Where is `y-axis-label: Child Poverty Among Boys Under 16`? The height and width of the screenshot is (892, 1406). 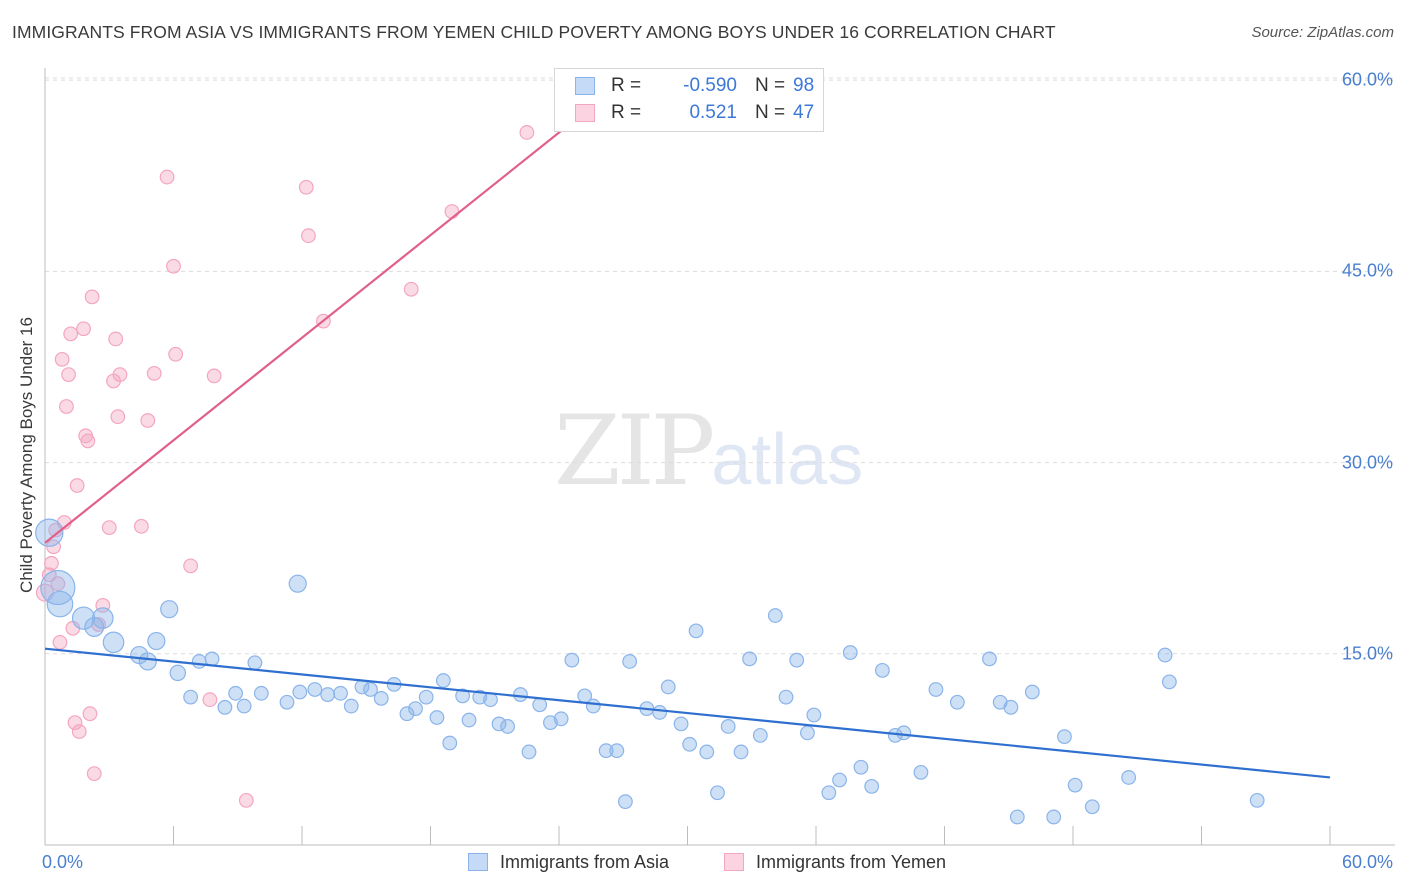
y-axis-label: Child Poverty Among Boys Under 16 is located at coordinates (26, 455).